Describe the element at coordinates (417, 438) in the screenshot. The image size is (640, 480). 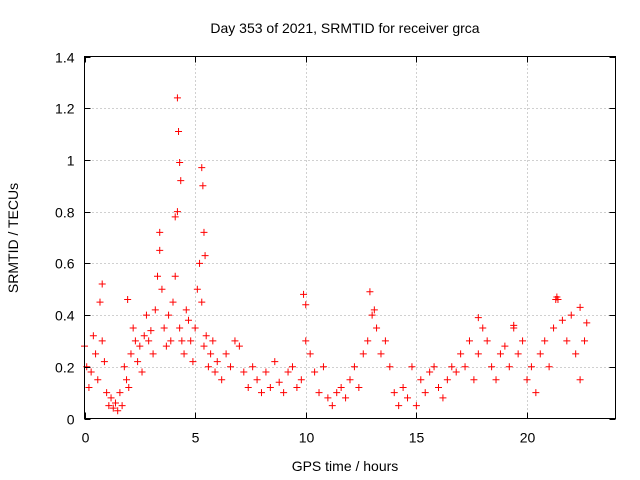
I see `x-tick-label: 15` at that location.